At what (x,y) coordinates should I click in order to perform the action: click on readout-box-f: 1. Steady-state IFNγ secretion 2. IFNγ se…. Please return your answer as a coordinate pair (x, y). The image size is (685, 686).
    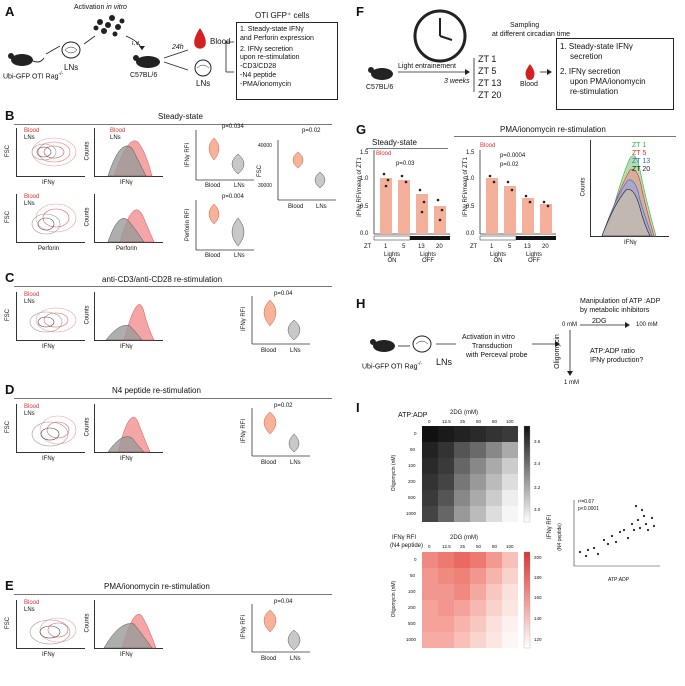
    Looking at the image, I should click on (615, 74).